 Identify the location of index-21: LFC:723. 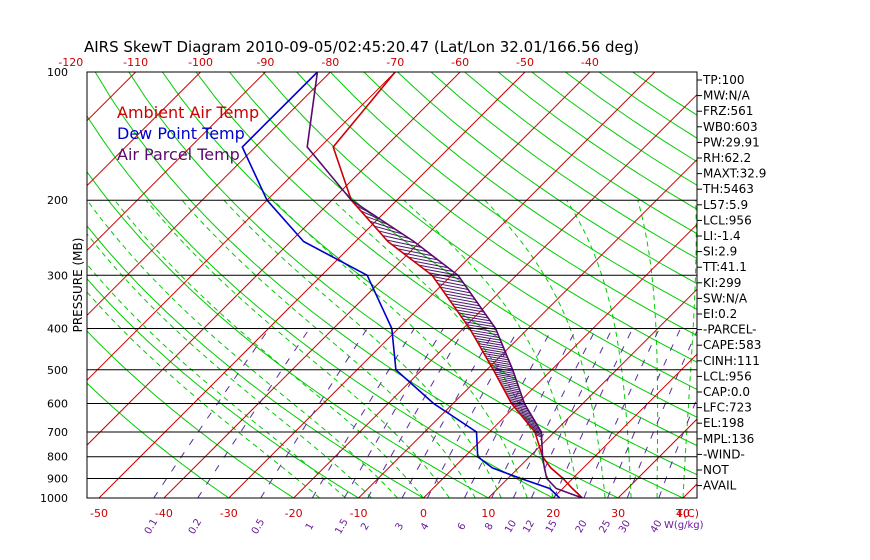
(727, 408).